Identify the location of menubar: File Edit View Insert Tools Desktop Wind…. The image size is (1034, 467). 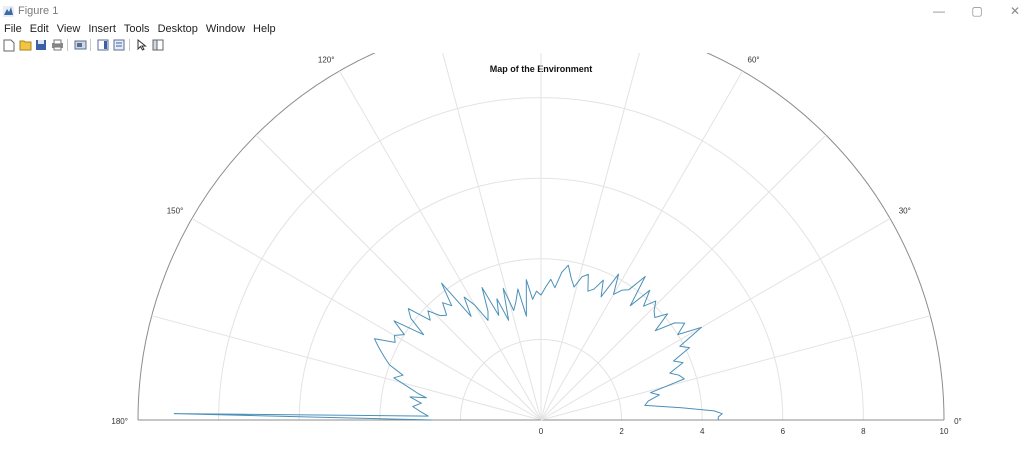
(140, 29).